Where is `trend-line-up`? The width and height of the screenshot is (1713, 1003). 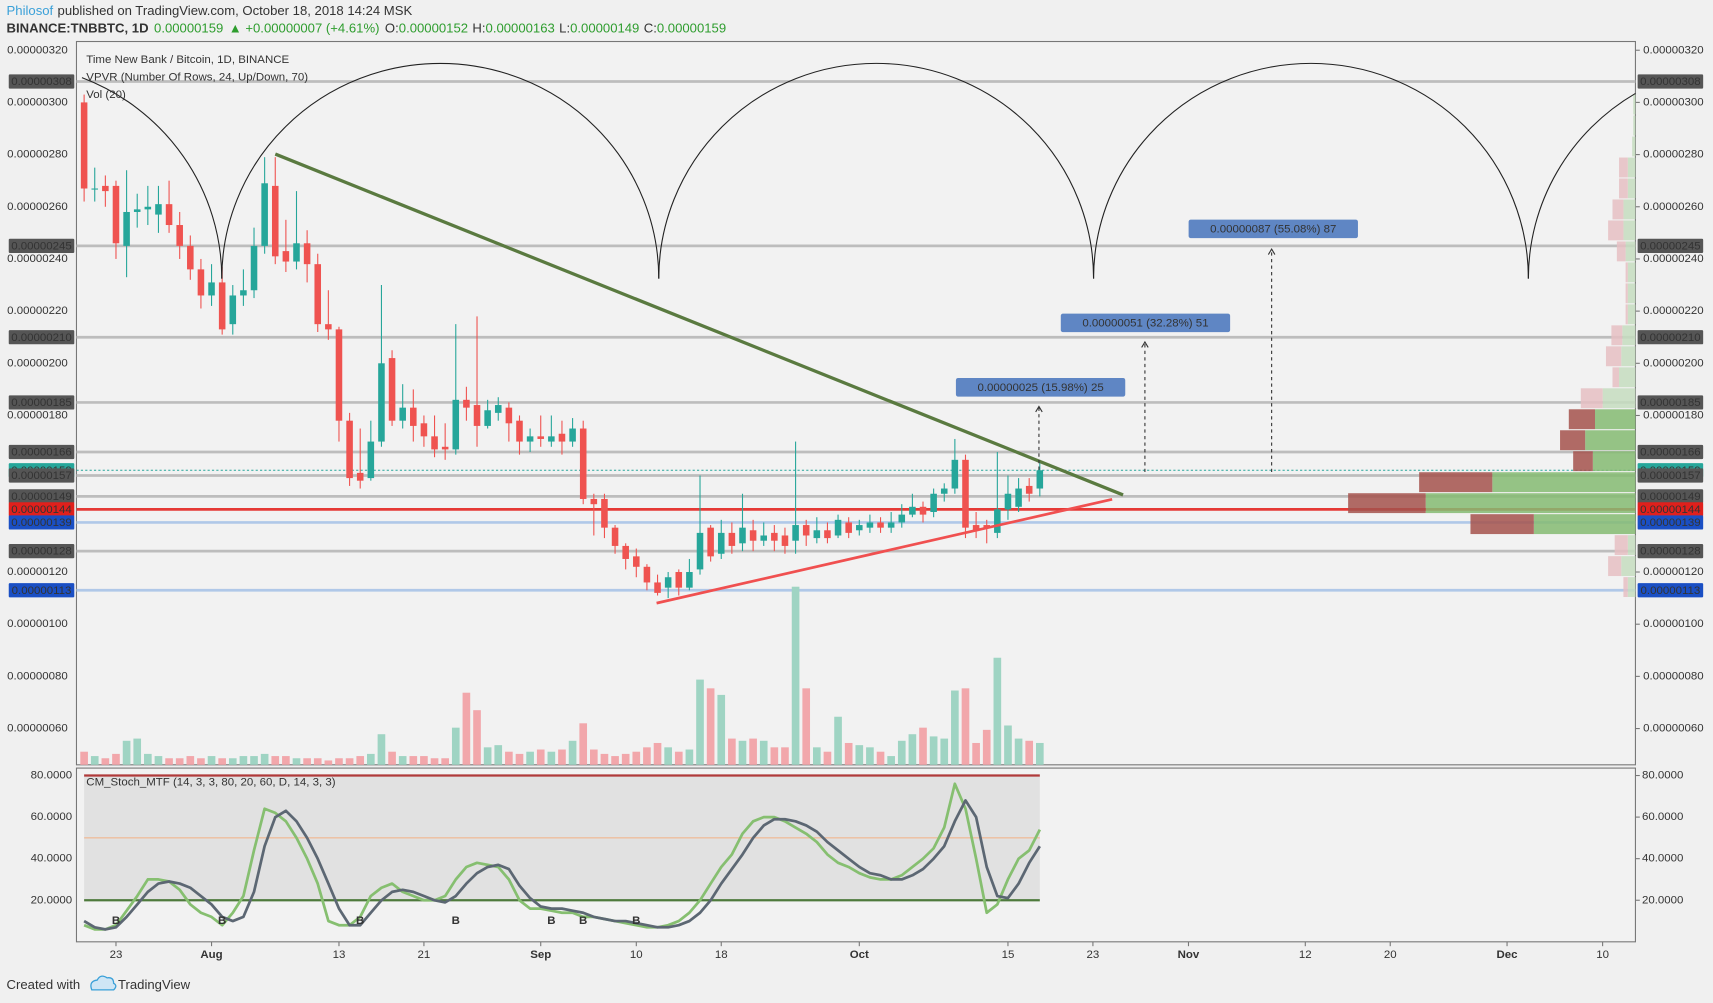
trend-line-up is located at coordinates (884, 551).